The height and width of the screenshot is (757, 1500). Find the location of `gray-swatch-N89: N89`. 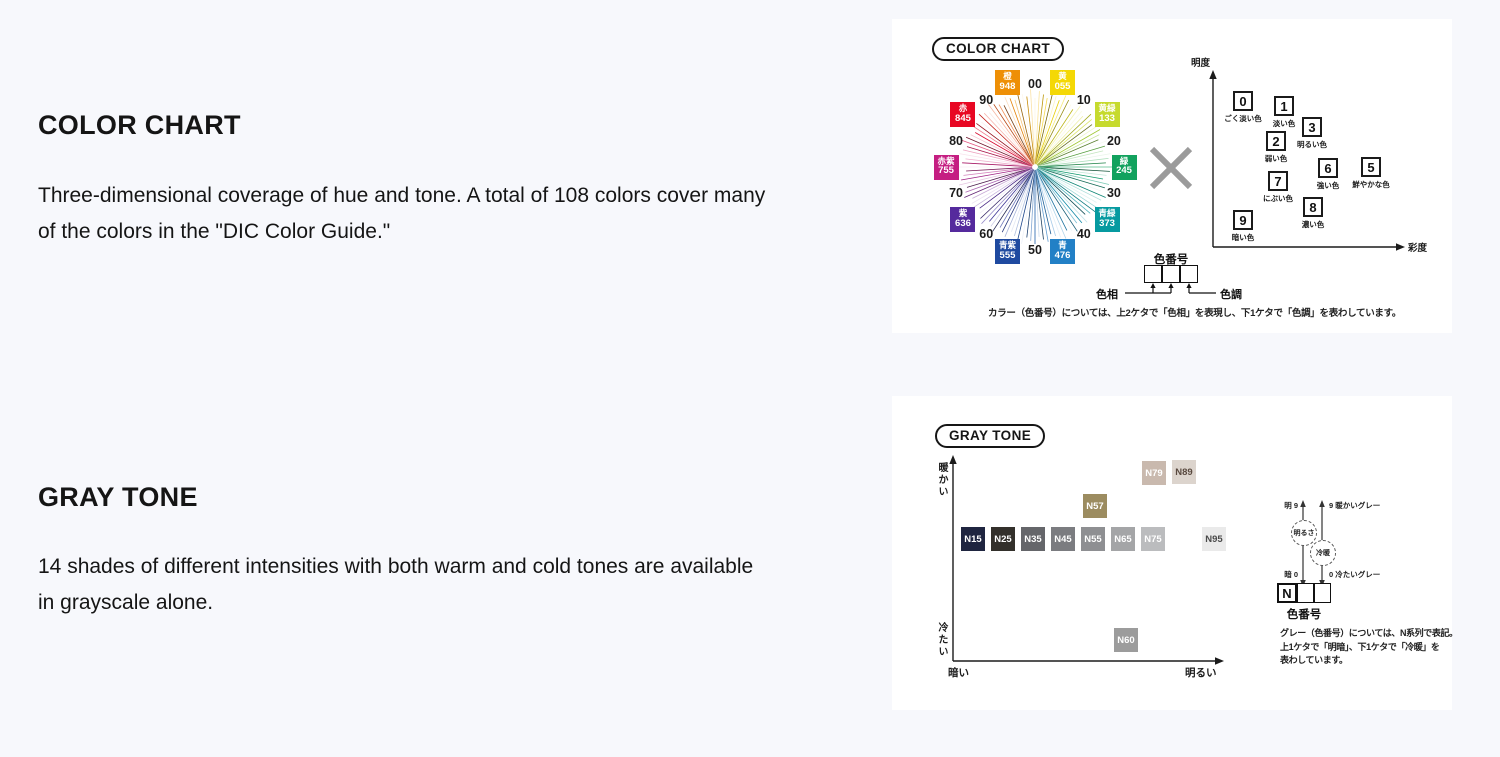

gray-swatch-N89: N89 is located at coordinates (1184, 472).